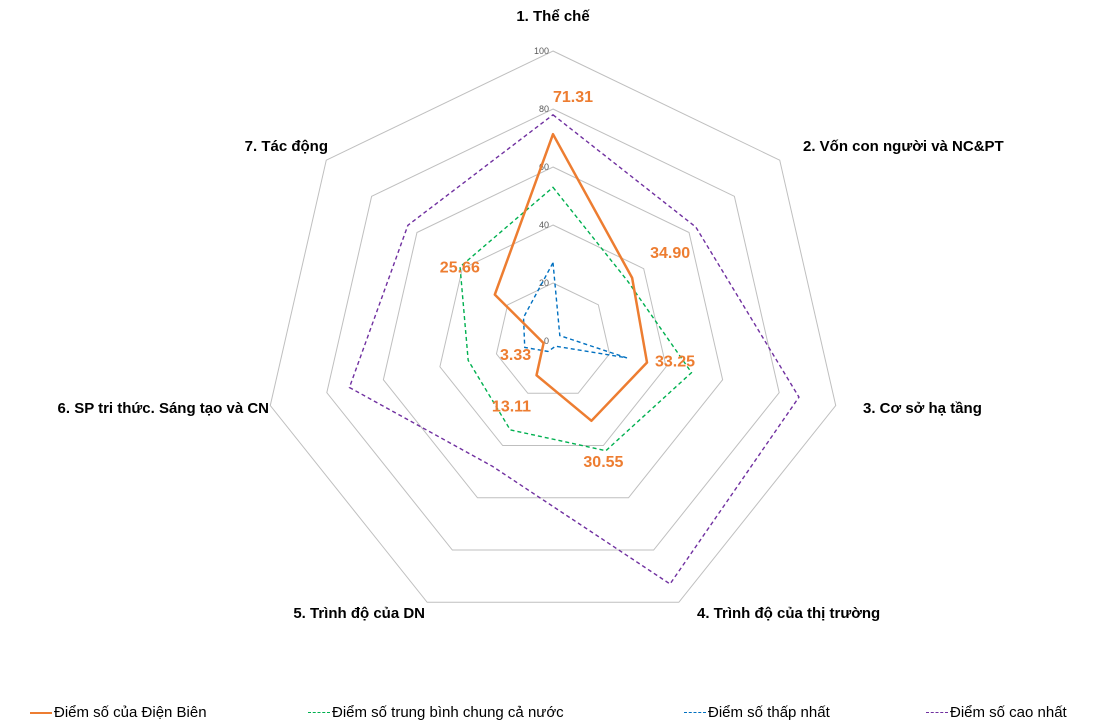  What do you see at coordinates (359, 613) in the screenshot?
I see `axis-label-5: 5. Trình độ của DN` at bounding box center [359, 613].